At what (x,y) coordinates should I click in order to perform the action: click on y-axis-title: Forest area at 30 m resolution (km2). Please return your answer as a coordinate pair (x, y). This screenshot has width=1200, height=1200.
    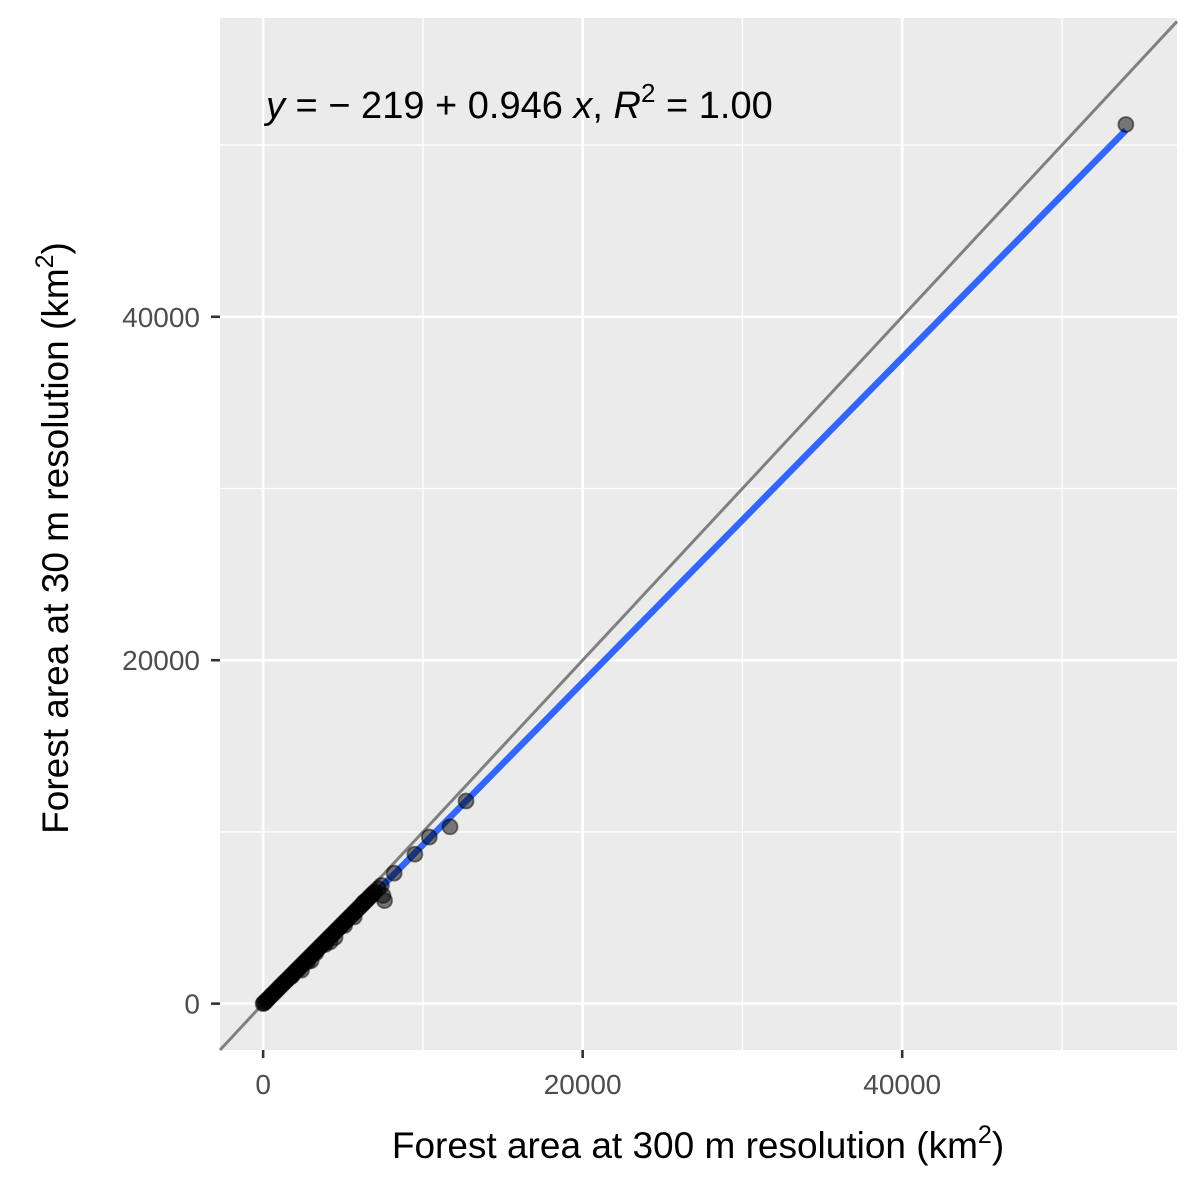
    Looking at the image, I should click on (53, 538).